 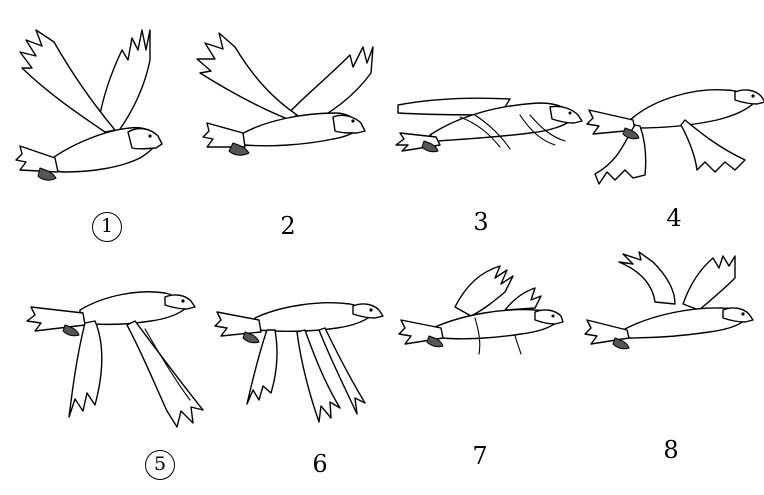 I want to click on eagle-wings-up-return-icon, so click(x=669, y=300).